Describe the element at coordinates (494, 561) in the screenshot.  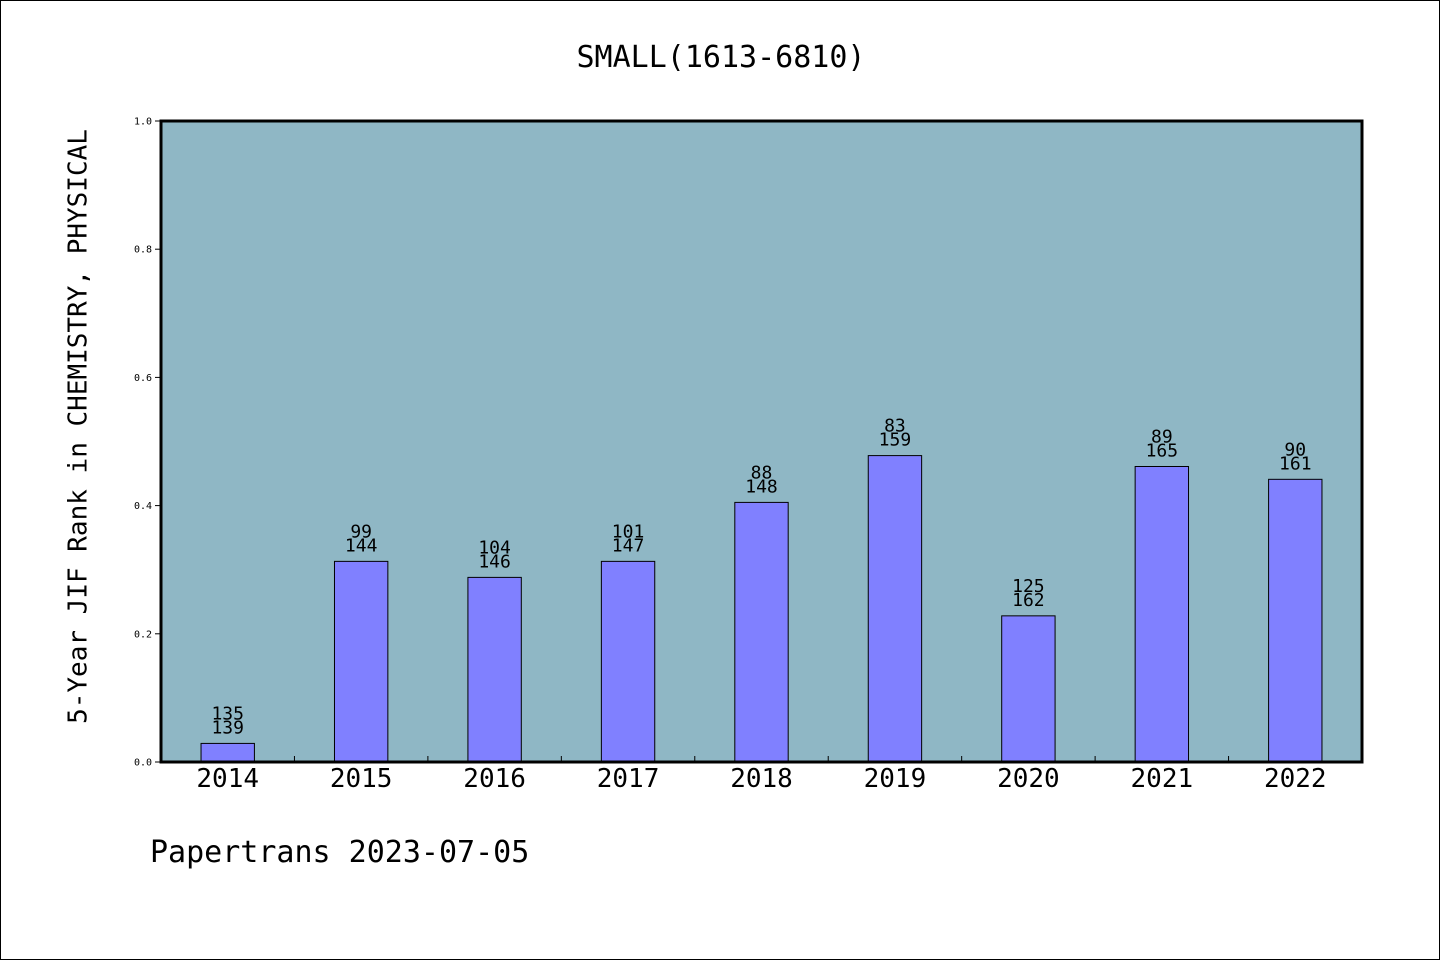
I see `data-label-total: 146` at that location.